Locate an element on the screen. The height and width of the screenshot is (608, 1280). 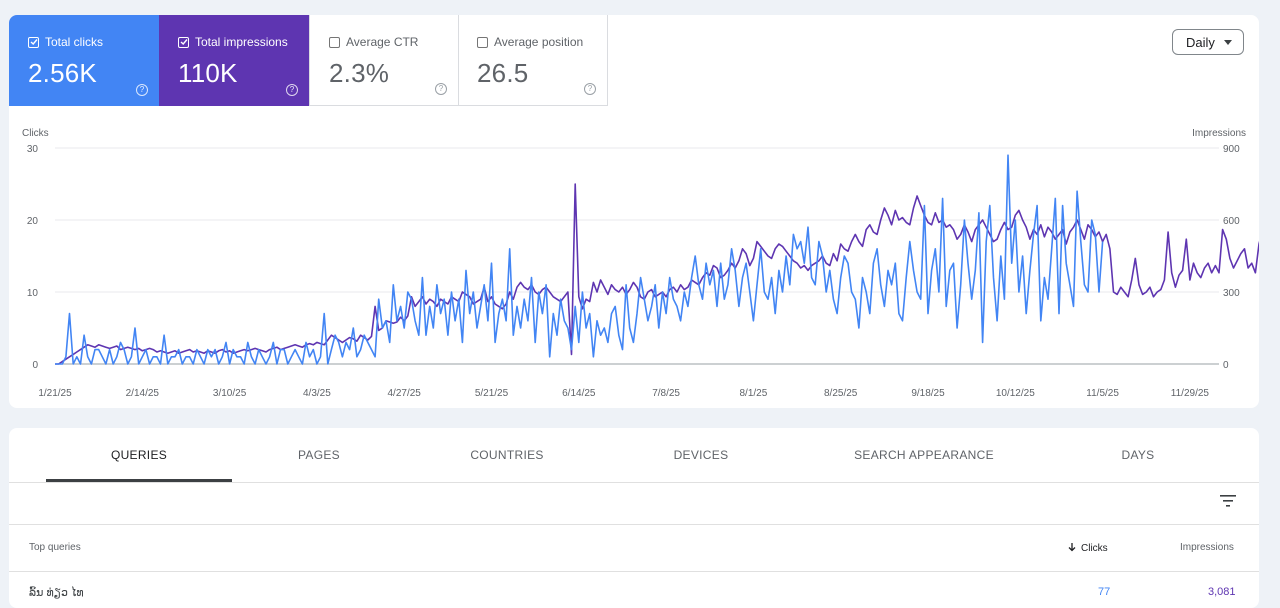
metric-value: 2.56K is located at coordinates (62, 73).